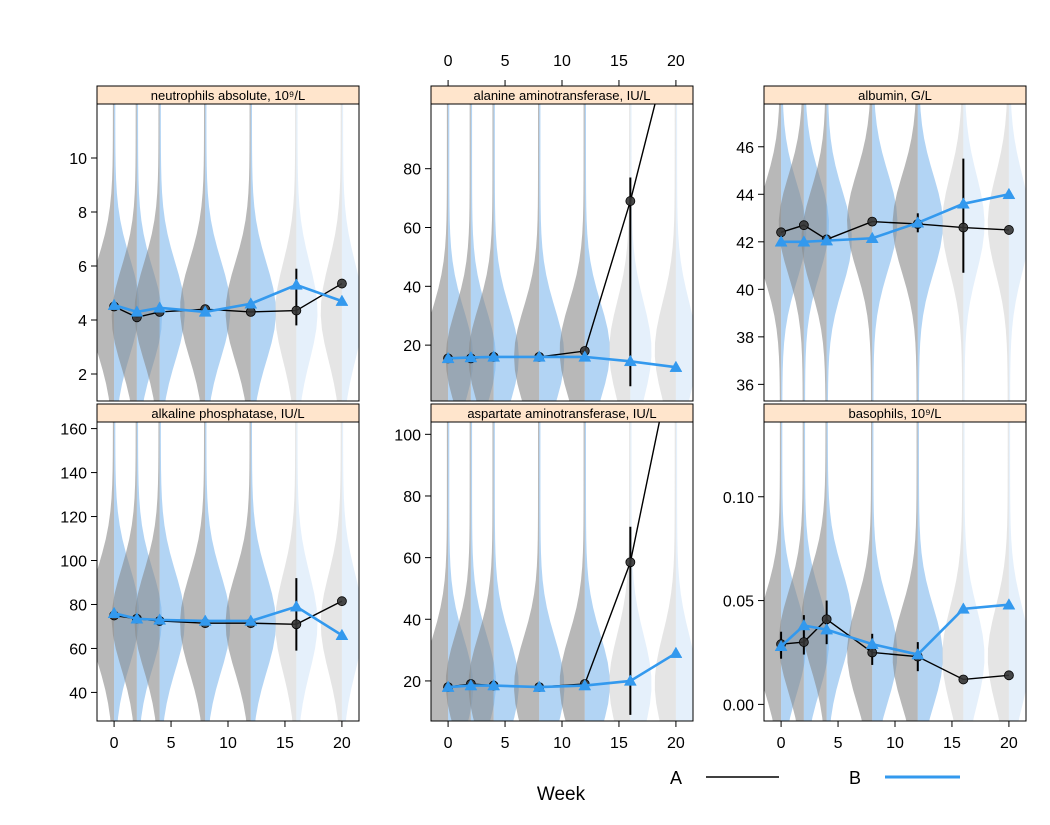 This screenshot has width=1050, height=825. I want to click on panel-1: neutrophils absolute, 10⁹/L 2 4 6 8 10, so click(214, 243).